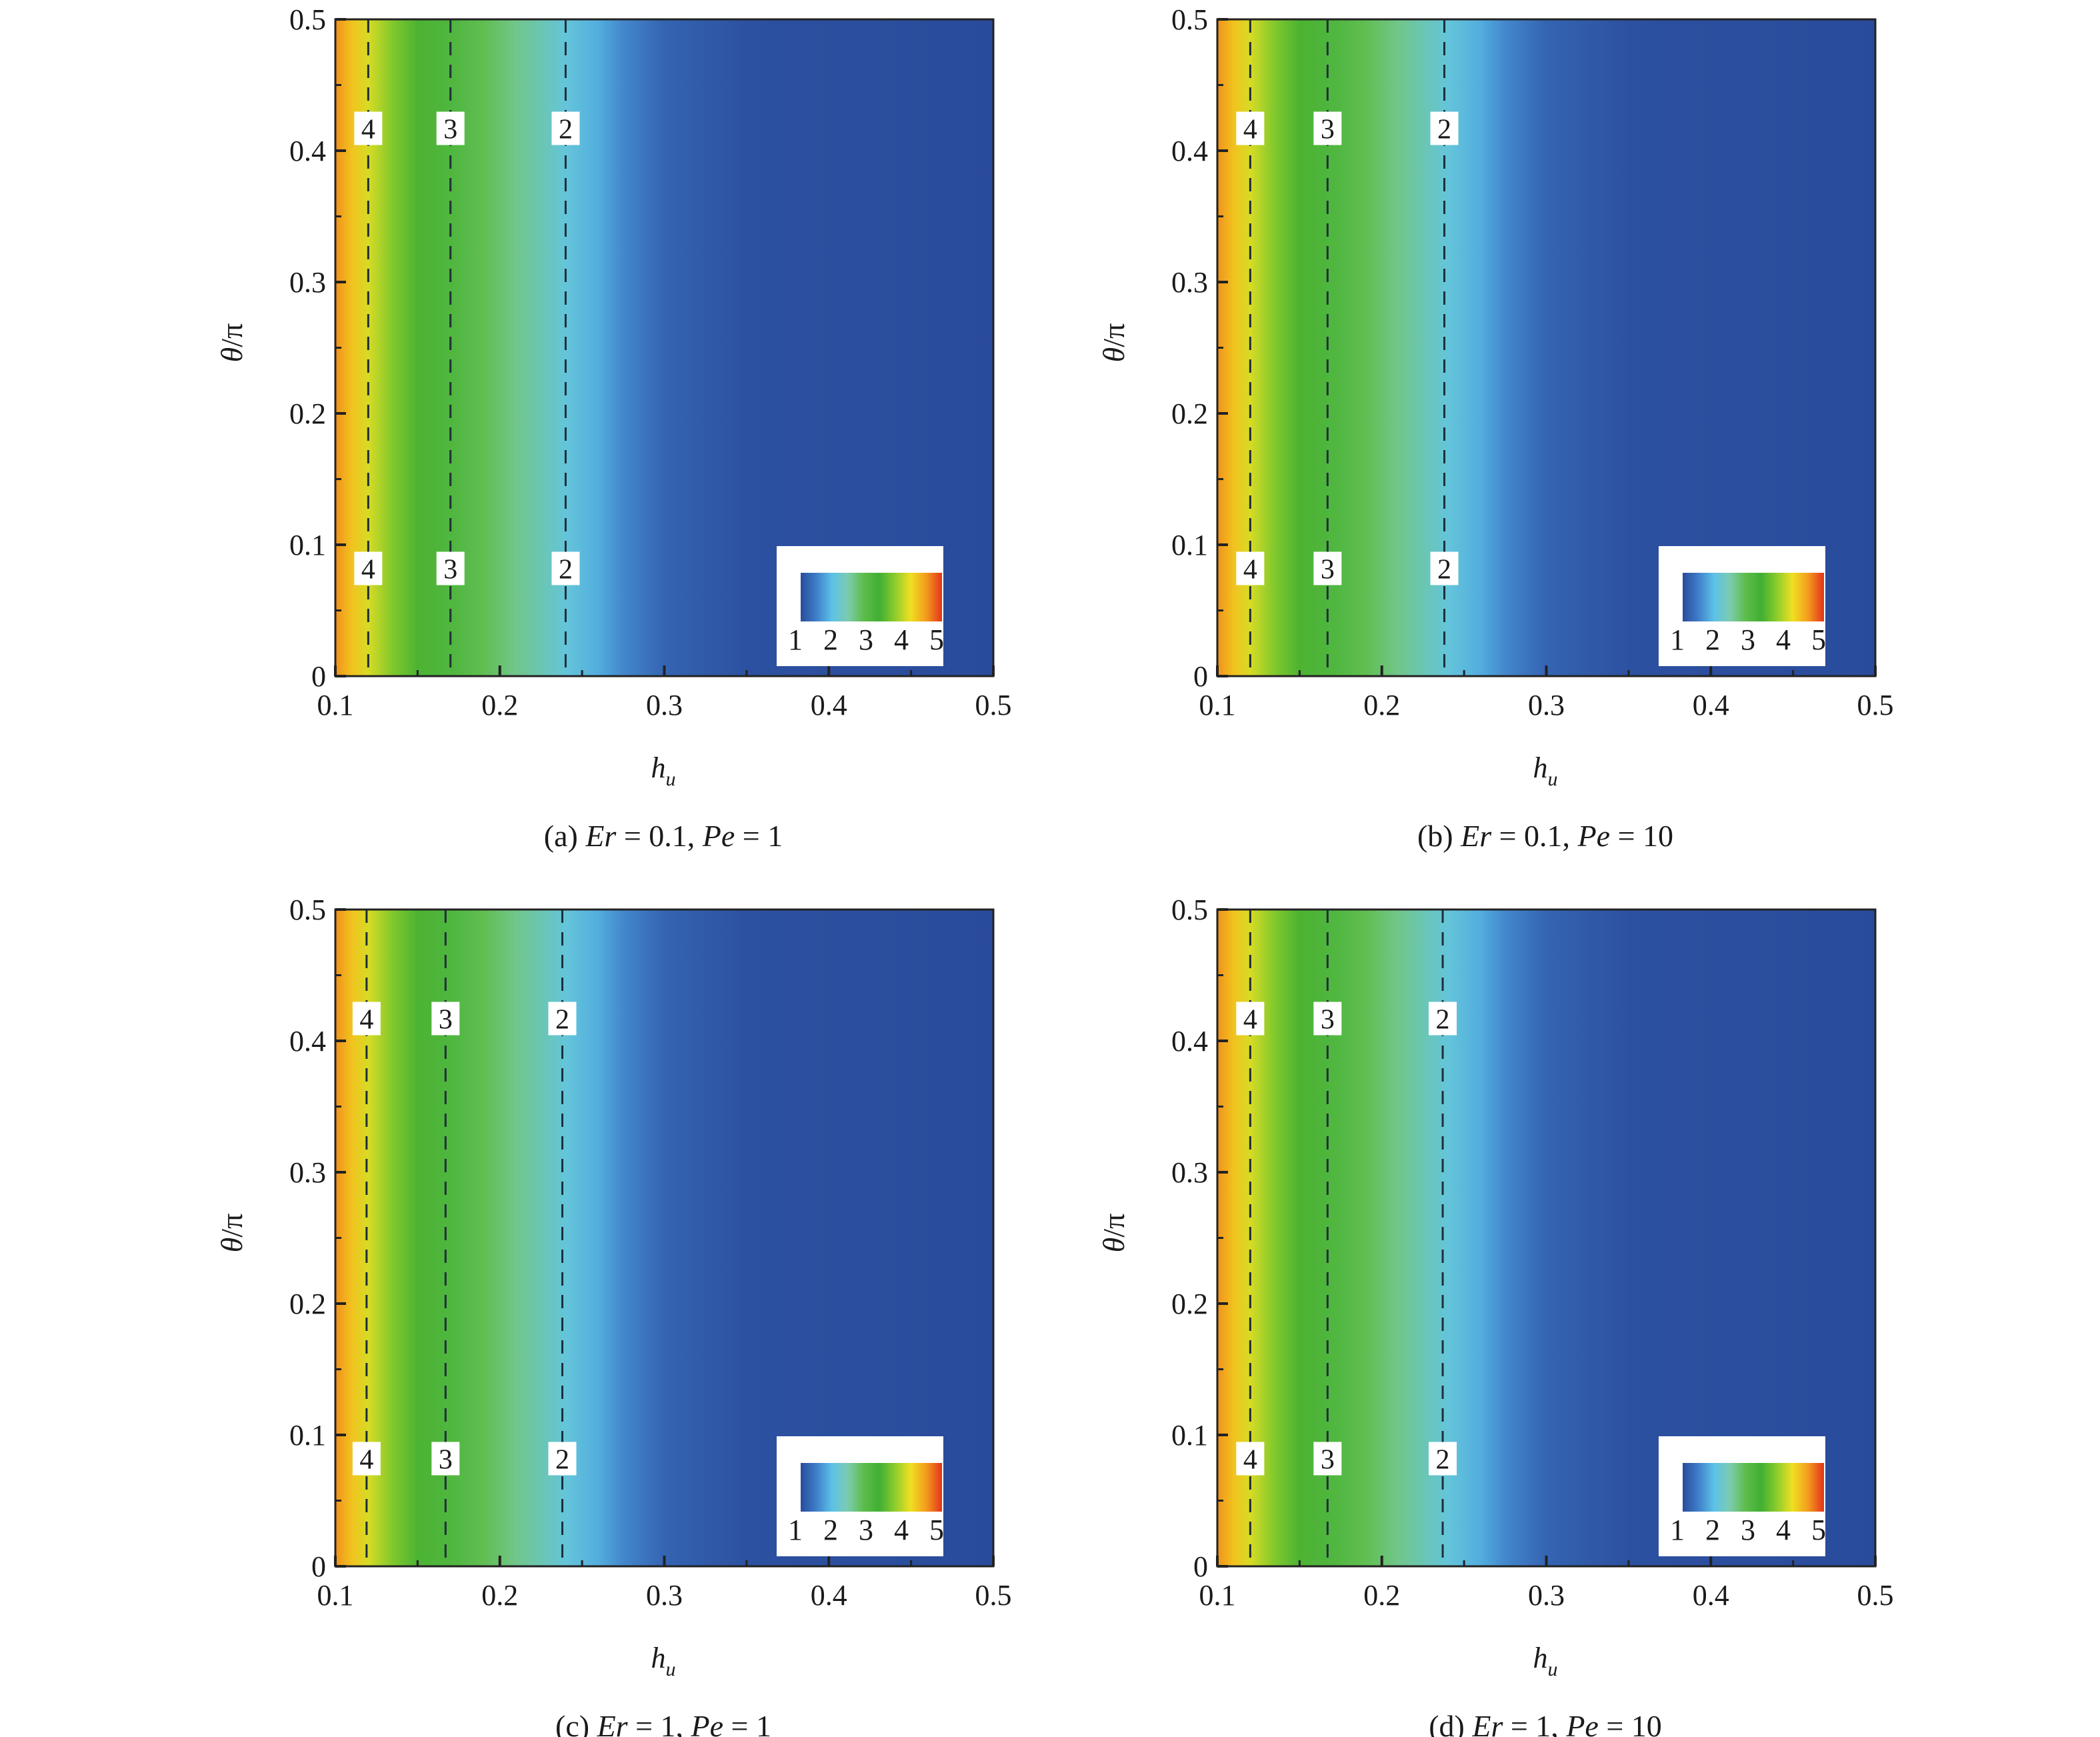 This screenshot has width=2100, height=1737. I want to click on x-tick-label: 0.2, so click(499, 705).